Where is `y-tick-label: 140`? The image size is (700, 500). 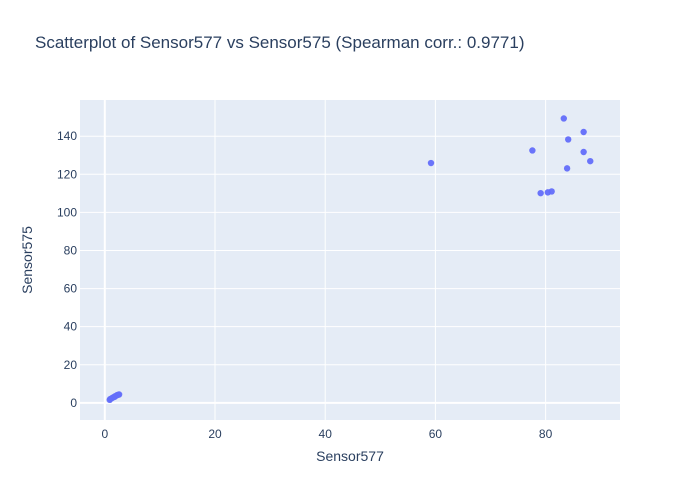 y-tick-label: 140 is located at coordinates (67, 136).